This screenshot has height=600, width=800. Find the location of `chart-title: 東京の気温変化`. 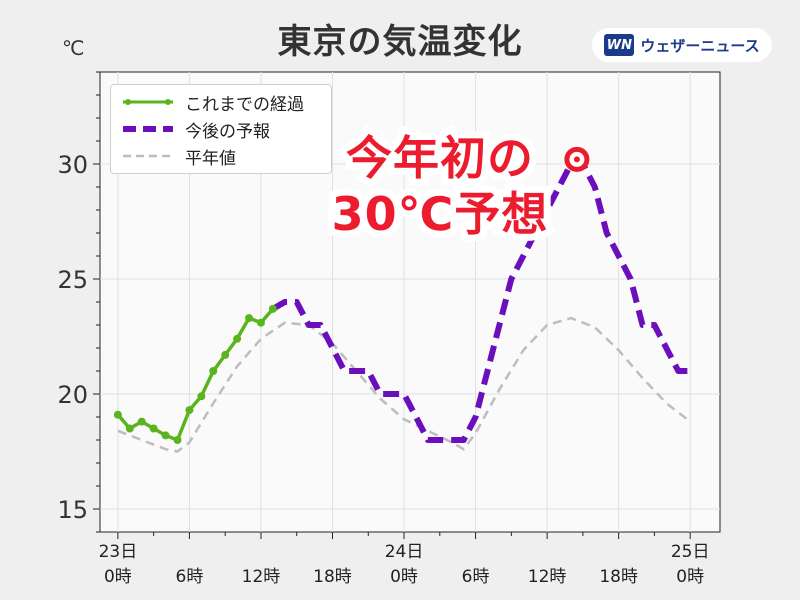

chart-title: 東京の気温変化 is located at coordinates (400, 42).